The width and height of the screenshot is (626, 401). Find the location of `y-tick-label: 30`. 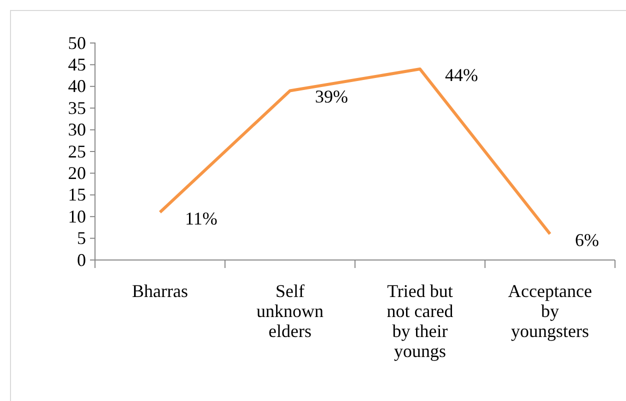

y-tick-label: 30 is located at coordinates (77, 130).